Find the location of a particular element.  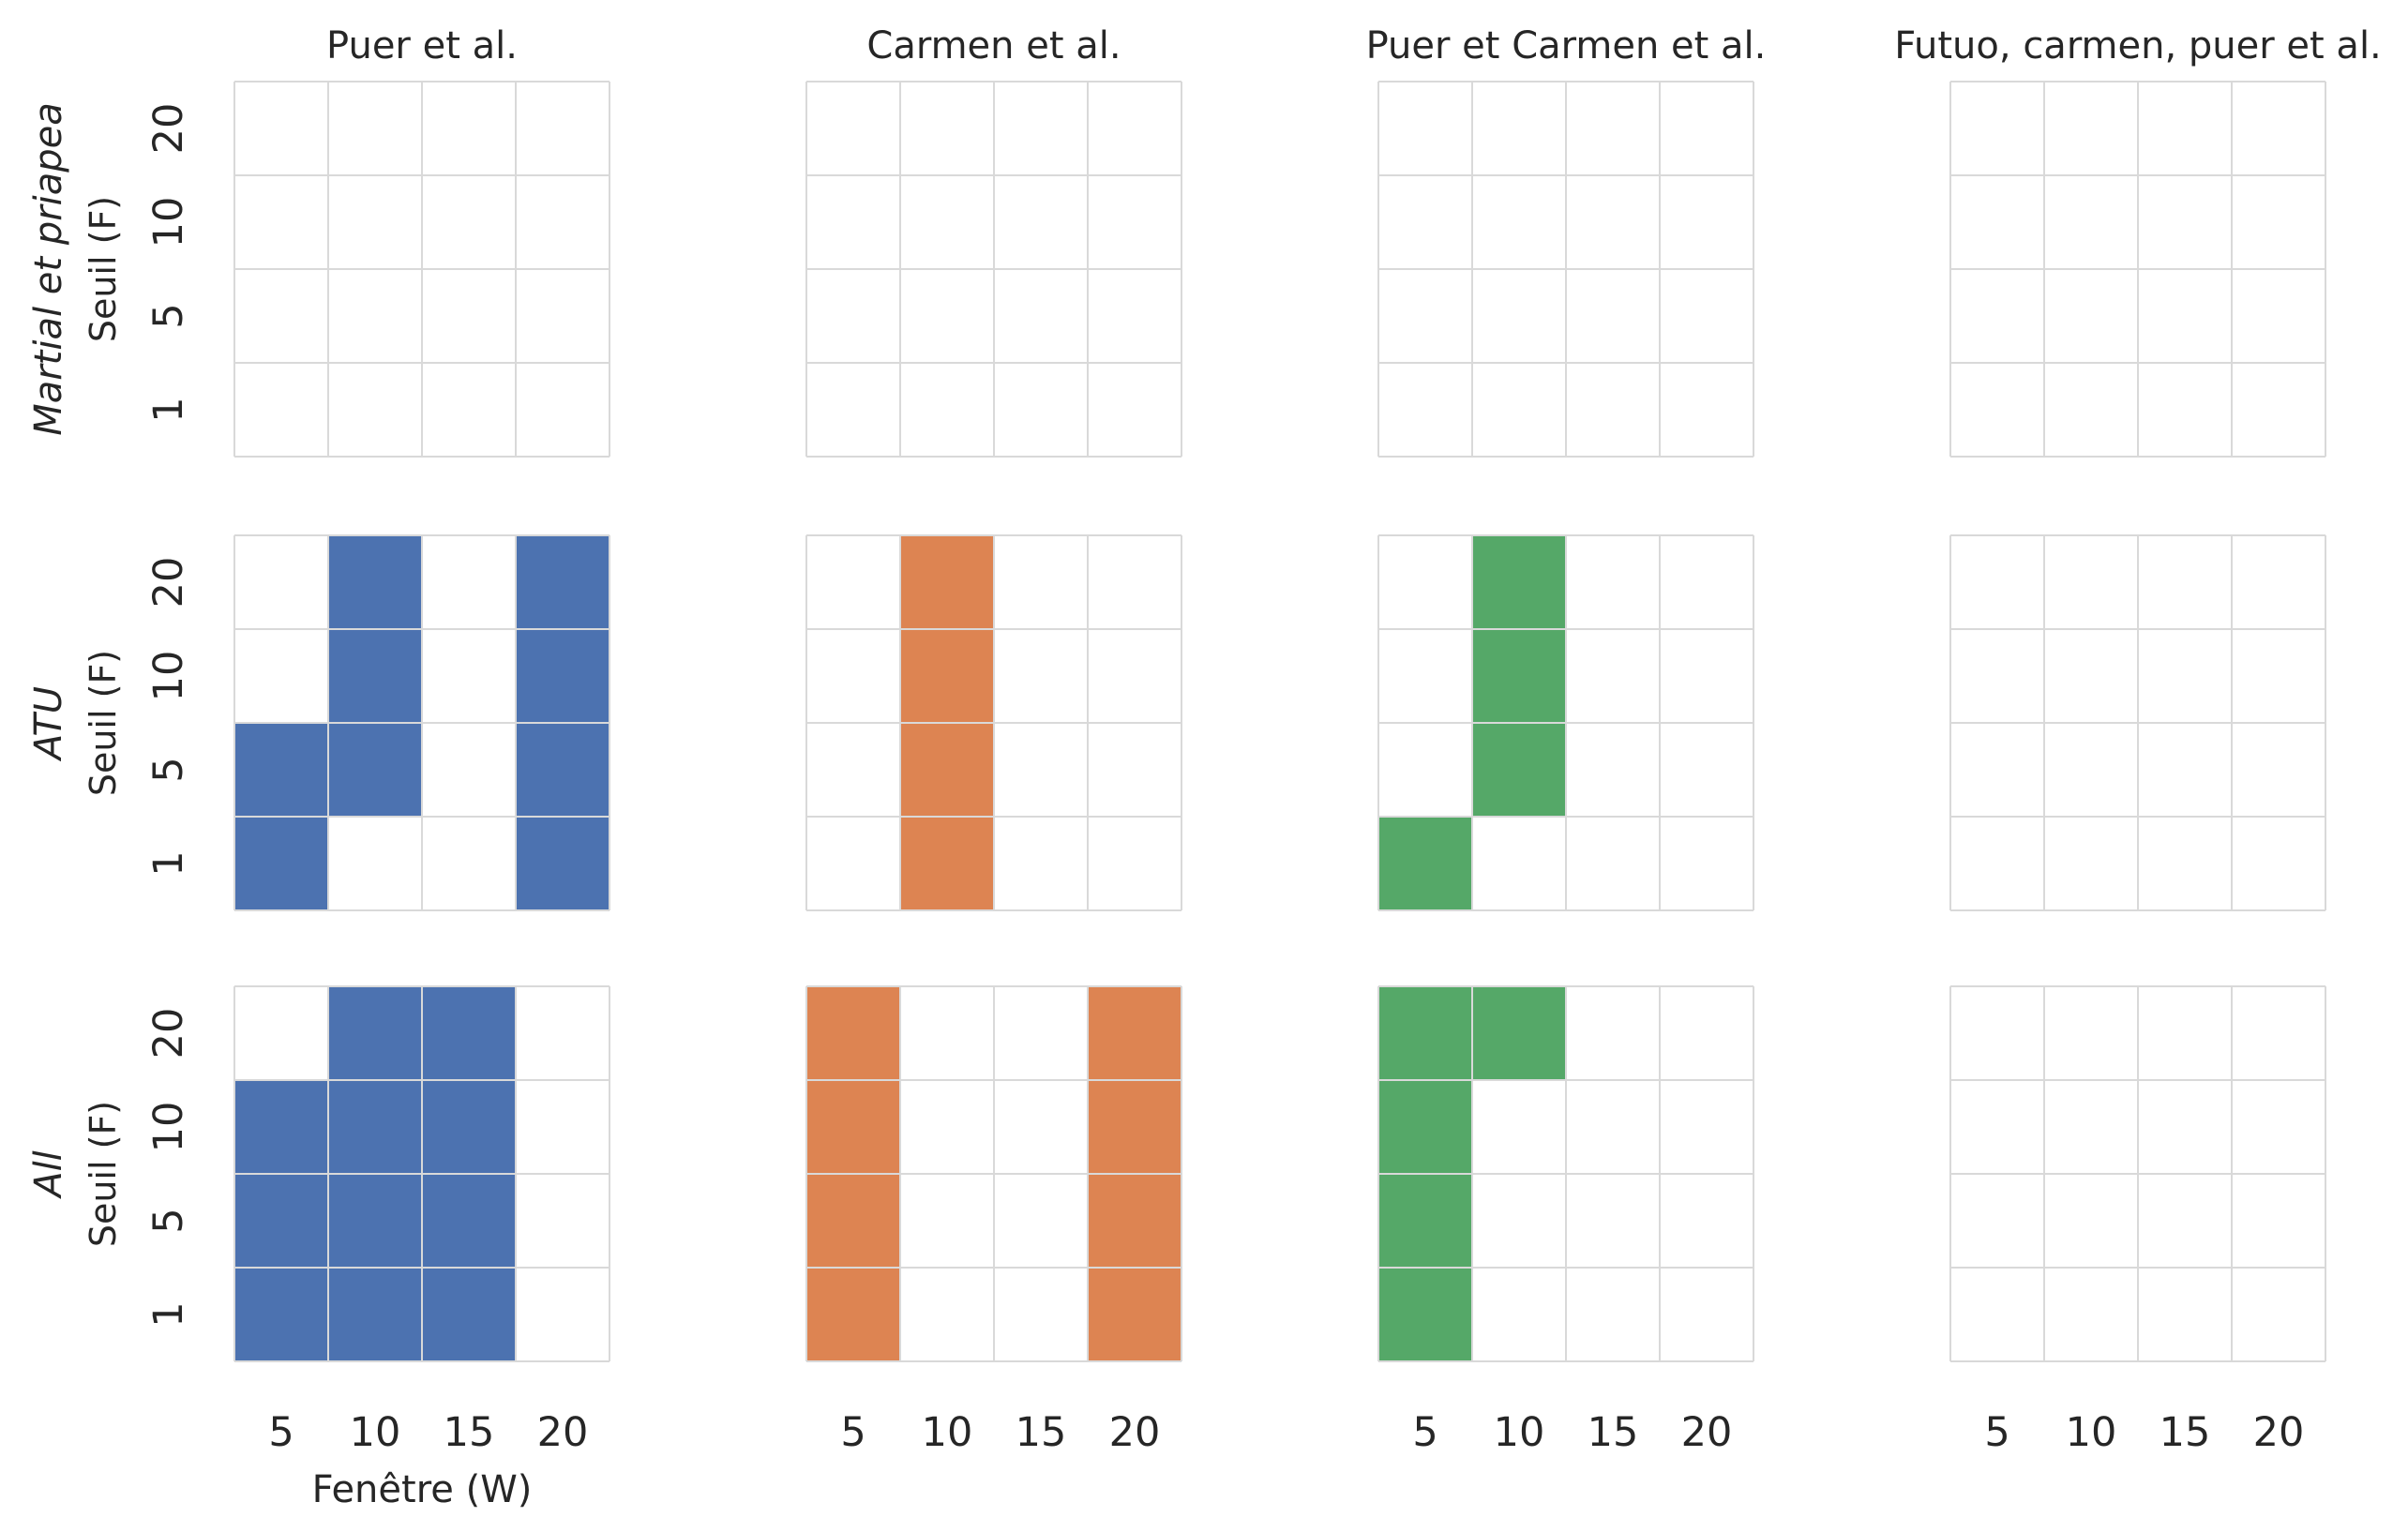

panel-title-puer-et-al: Puer et al. is located at coordinates (422, 46).